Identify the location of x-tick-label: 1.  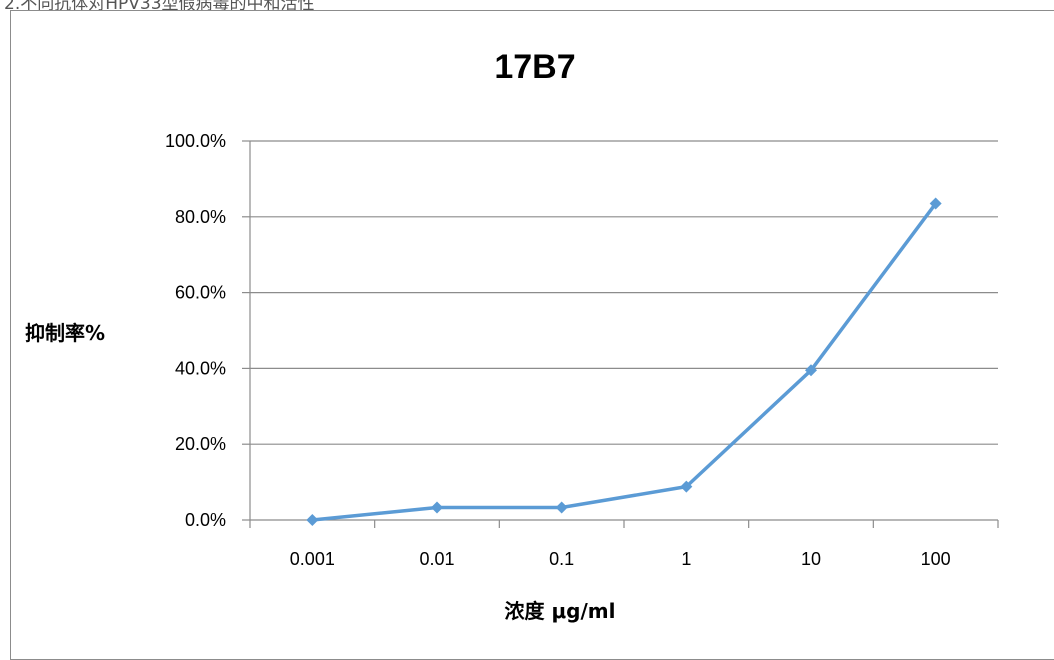
(686, 559).